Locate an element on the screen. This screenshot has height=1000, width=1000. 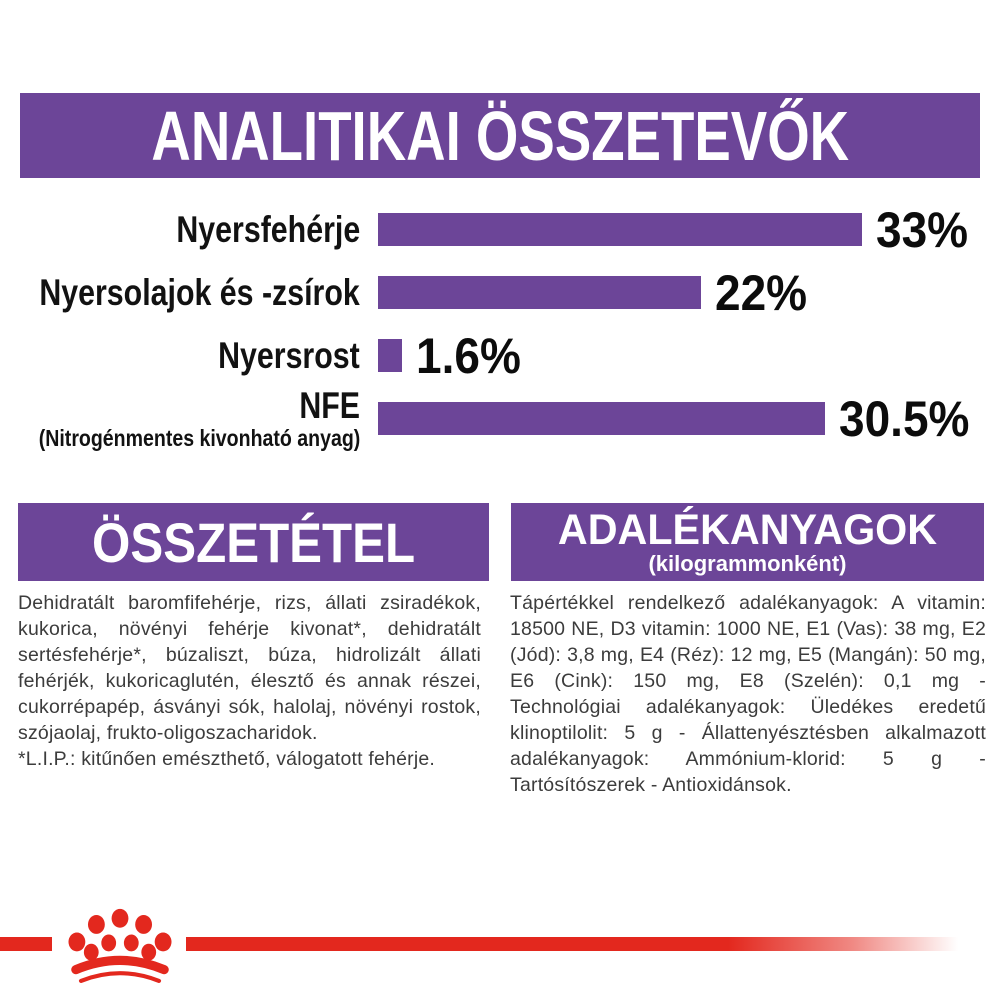
chart-label-cell: Nyersrost is located at coordinates (180, 355).